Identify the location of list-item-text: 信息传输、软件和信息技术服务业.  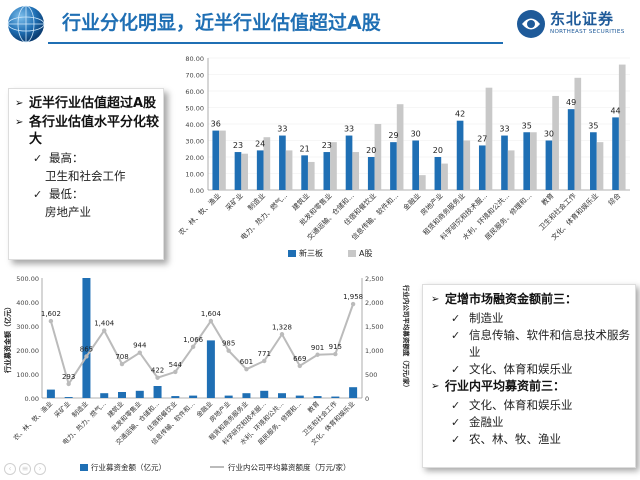
(549, 343).